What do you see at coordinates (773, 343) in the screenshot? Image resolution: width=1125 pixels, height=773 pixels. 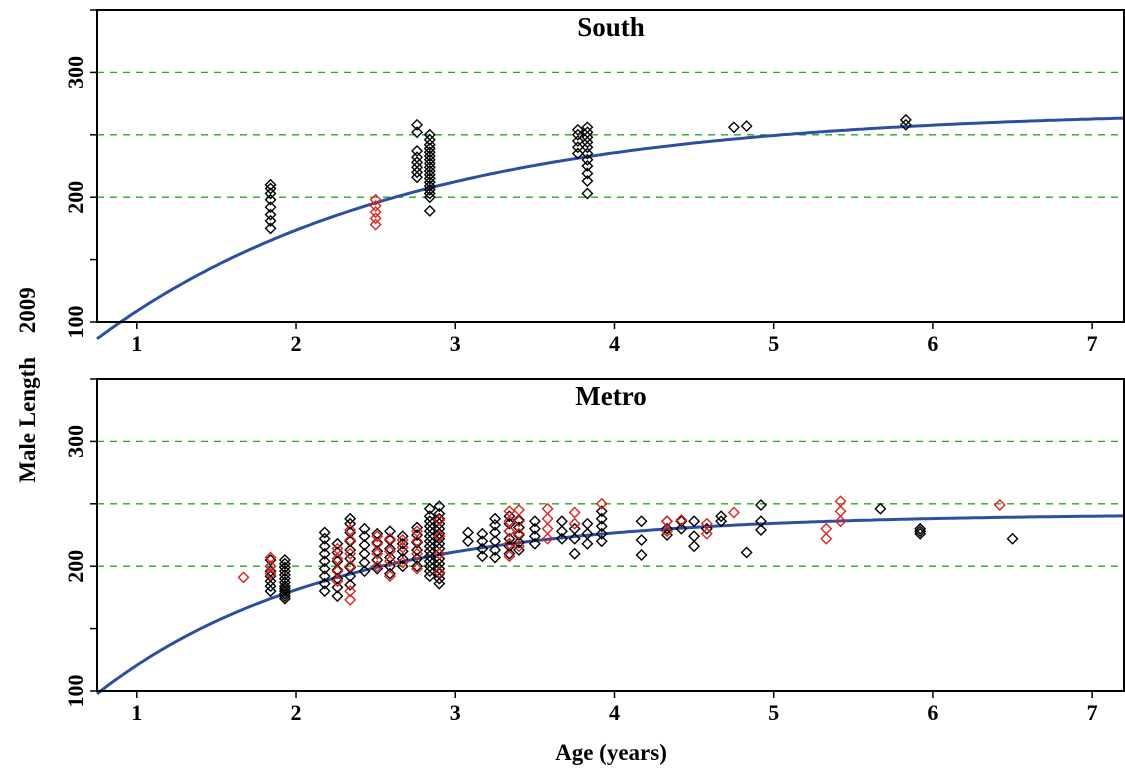 I see `x-tick-label: 5` at bounding box center [773, 343].